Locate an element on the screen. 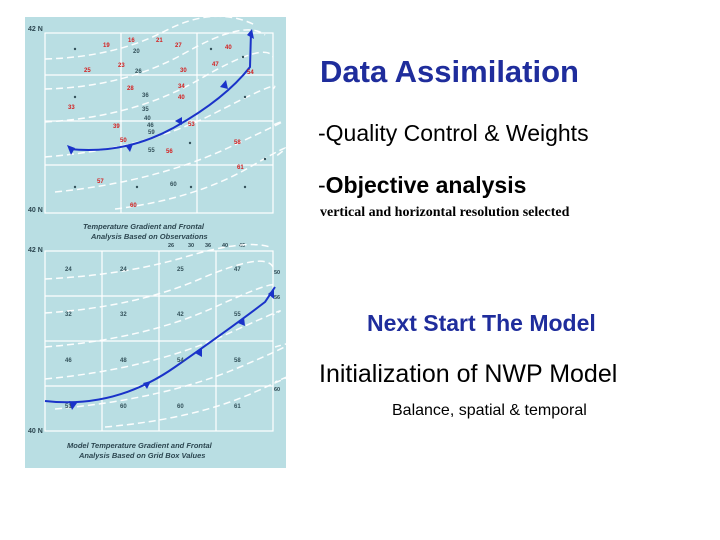 This screenshot has width=720, height=540. bullet-objective-analysis-text: Objective analysis is located at coordinates (426, 185).